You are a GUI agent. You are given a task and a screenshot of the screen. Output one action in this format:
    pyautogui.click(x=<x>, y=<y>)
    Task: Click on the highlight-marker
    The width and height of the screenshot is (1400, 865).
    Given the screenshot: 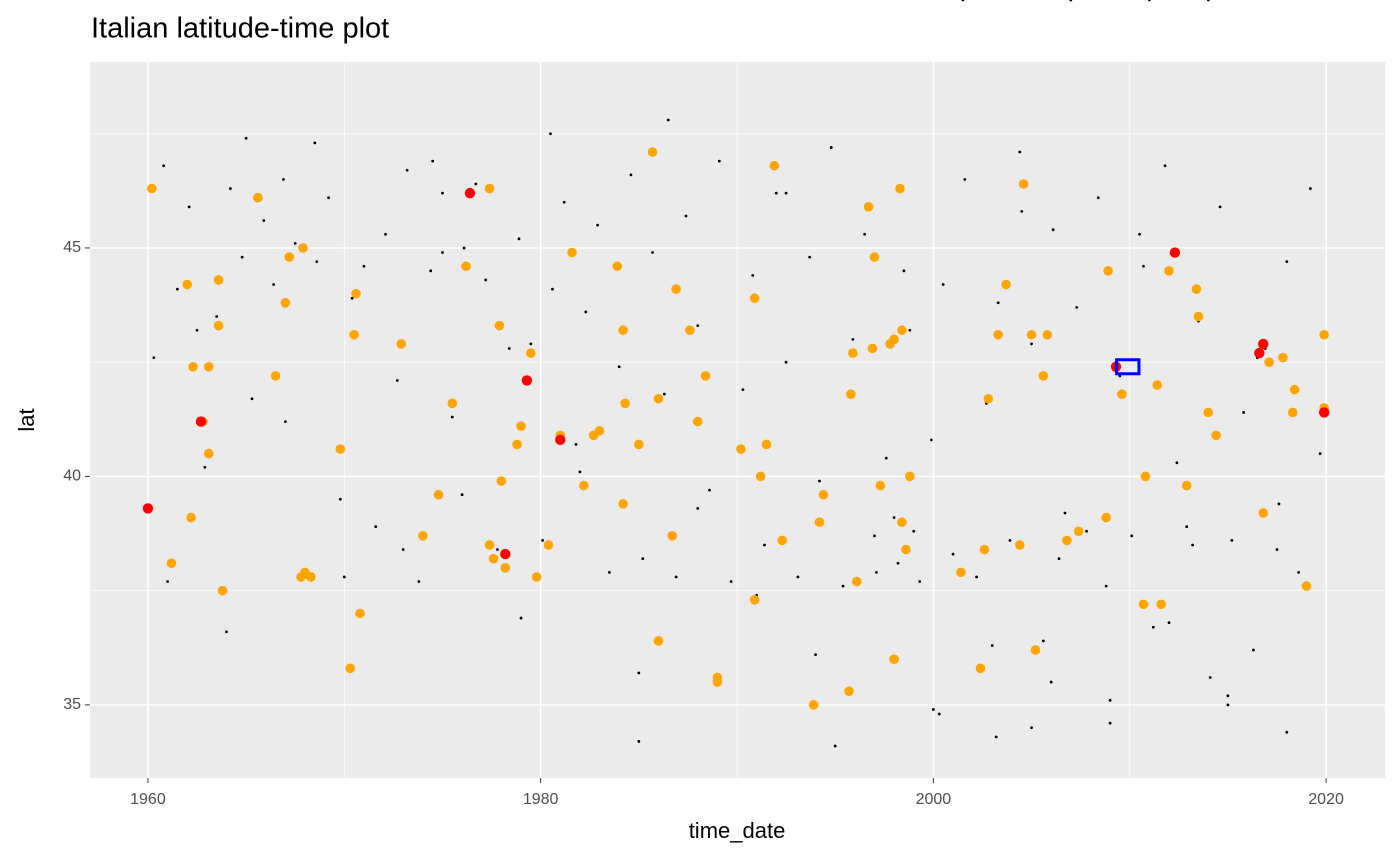 What is the action you would take?
    pyautogui.click(x=1128, y=367)
    